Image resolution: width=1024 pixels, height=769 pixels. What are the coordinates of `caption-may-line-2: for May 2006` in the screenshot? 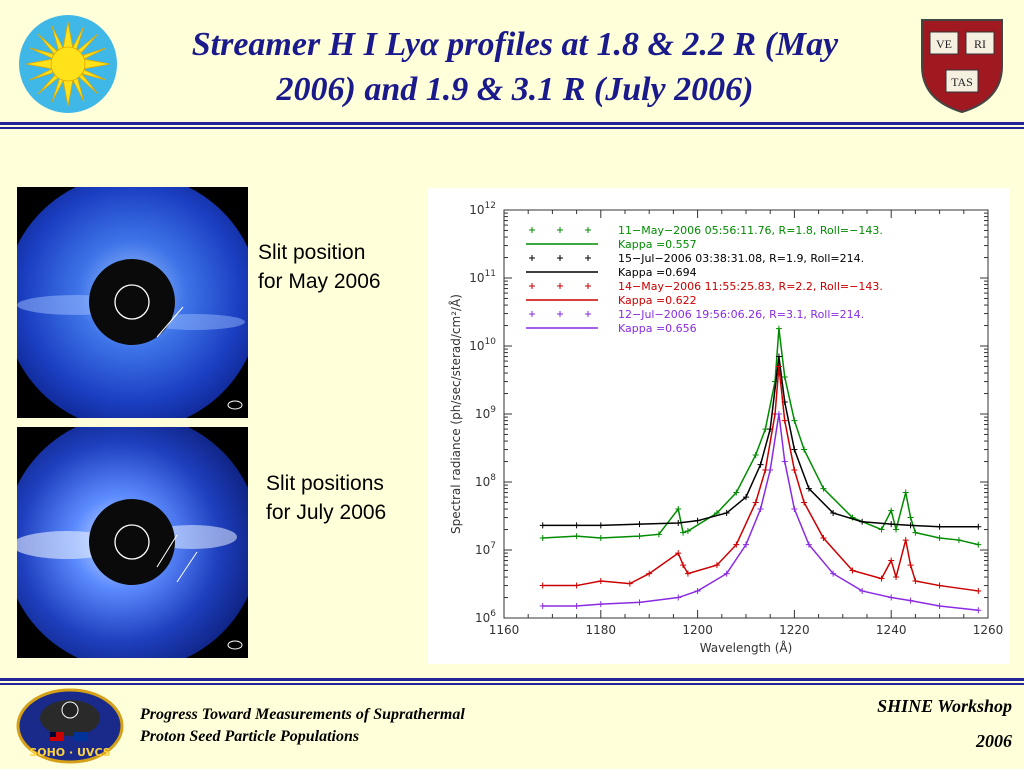 It's located at (319, 281).